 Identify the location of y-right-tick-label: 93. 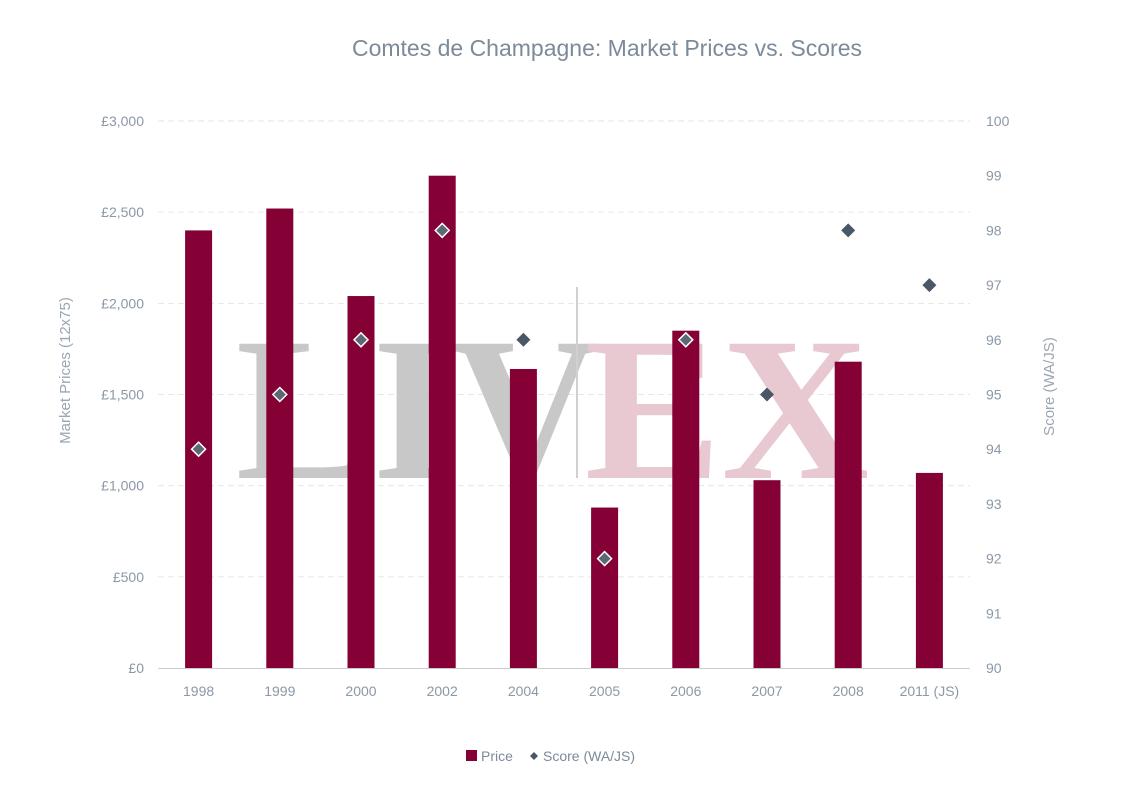
(994, 504).